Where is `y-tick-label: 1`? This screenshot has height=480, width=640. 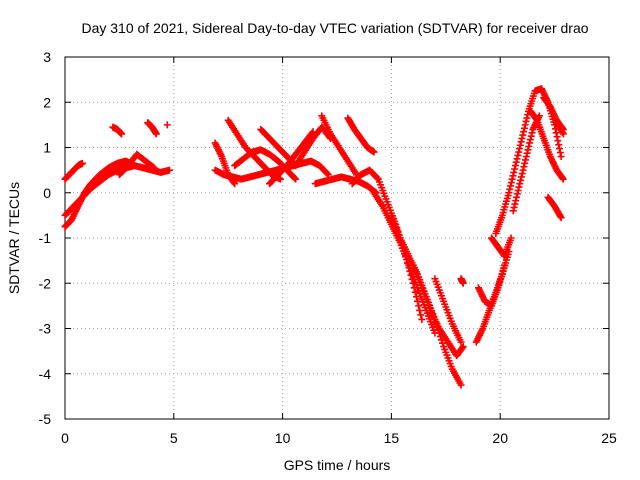 y-tick-label: 1 is located at coordinates (47, 148).